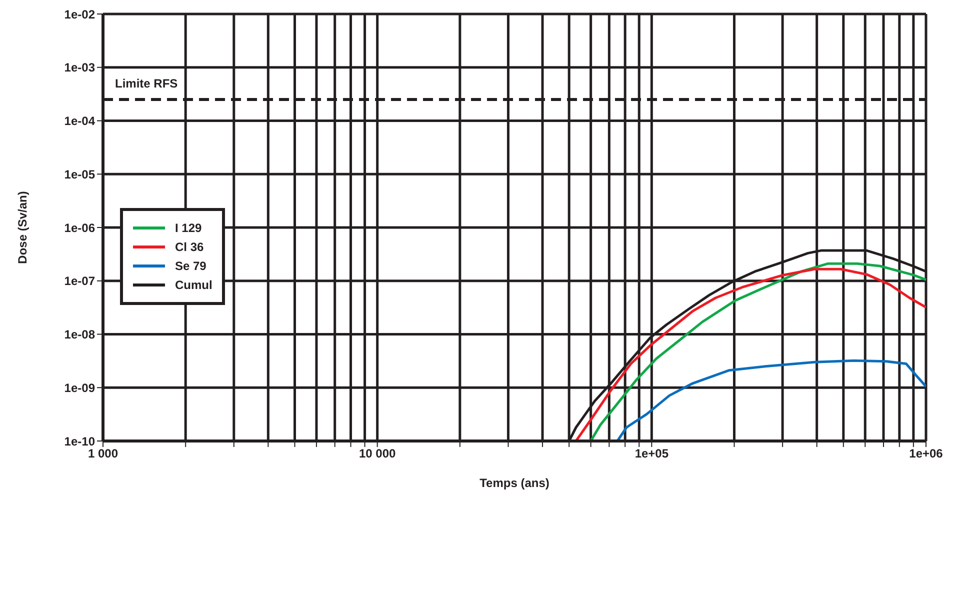 This screenshot has width=960, height=602. Describe the element at coordinates (22, 227) in the screenshot. I see `y-axis-title: Dose (Sv/an)` at that location.